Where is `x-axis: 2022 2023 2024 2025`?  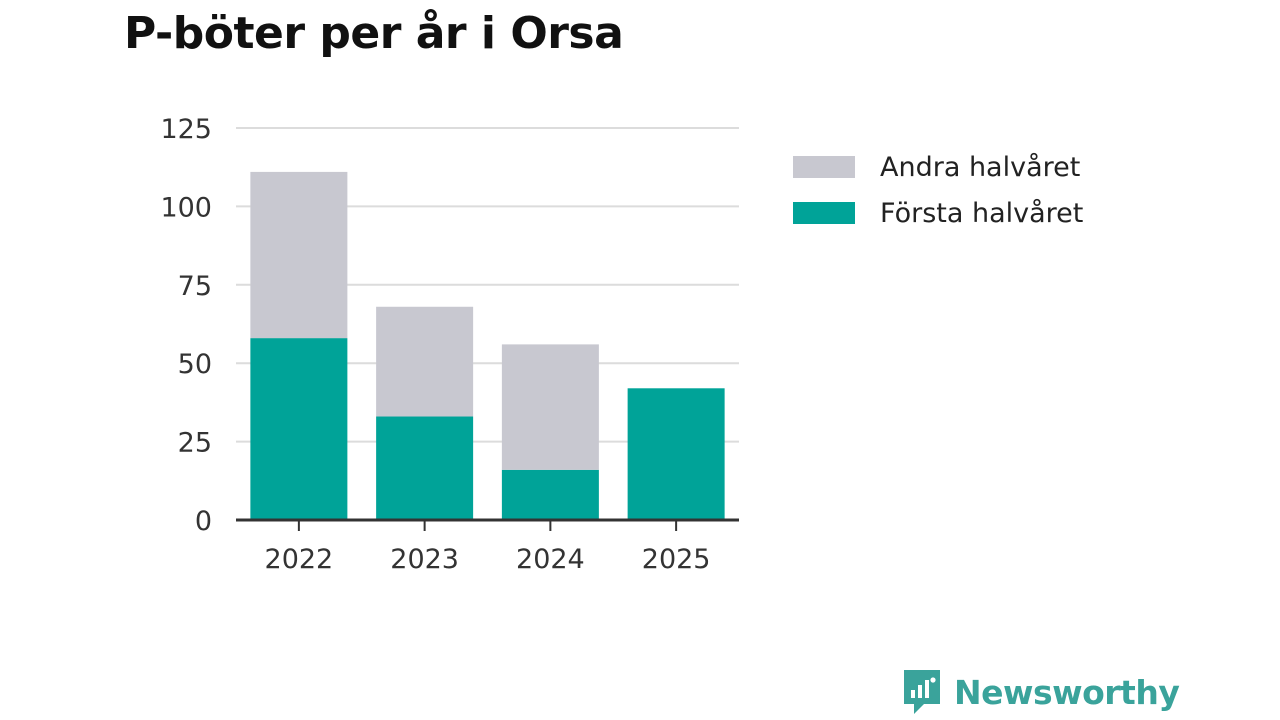 x-axis: 2022 2023 2024 2025 is located at coordinates (487, 546).